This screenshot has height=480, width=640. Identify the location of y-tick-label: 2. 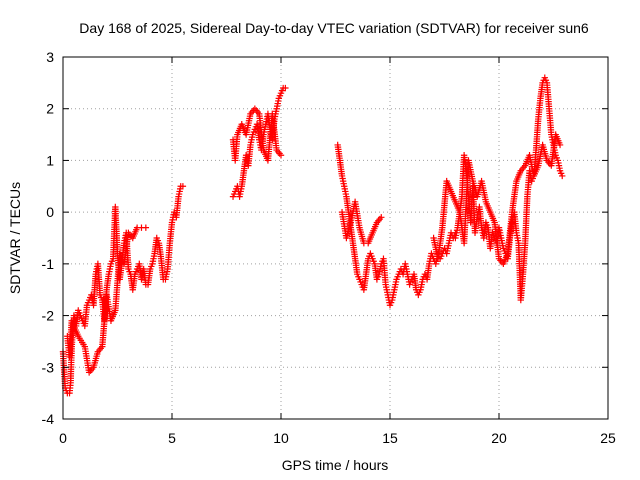
(50, 109).